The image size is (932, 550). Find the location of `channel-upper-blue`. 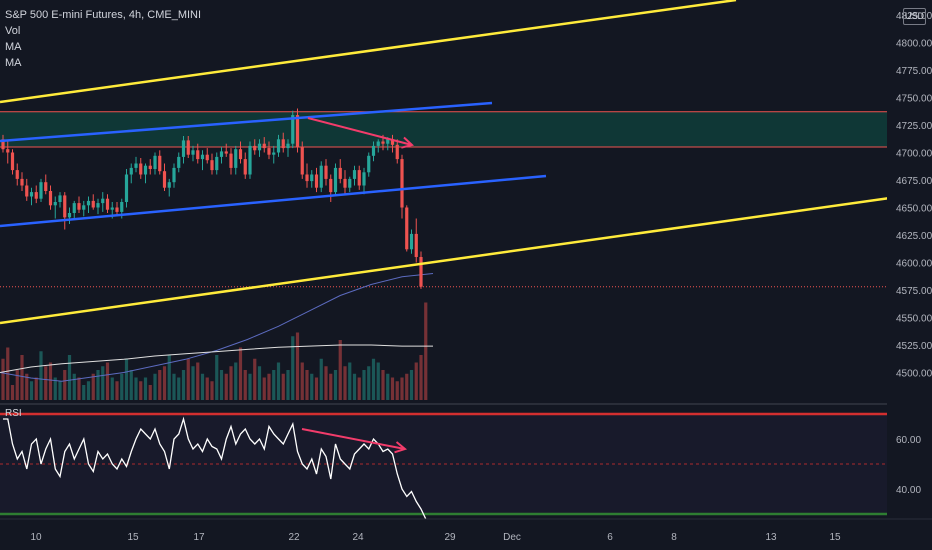

channel-upper-blue is located at coordinates (246, 122).